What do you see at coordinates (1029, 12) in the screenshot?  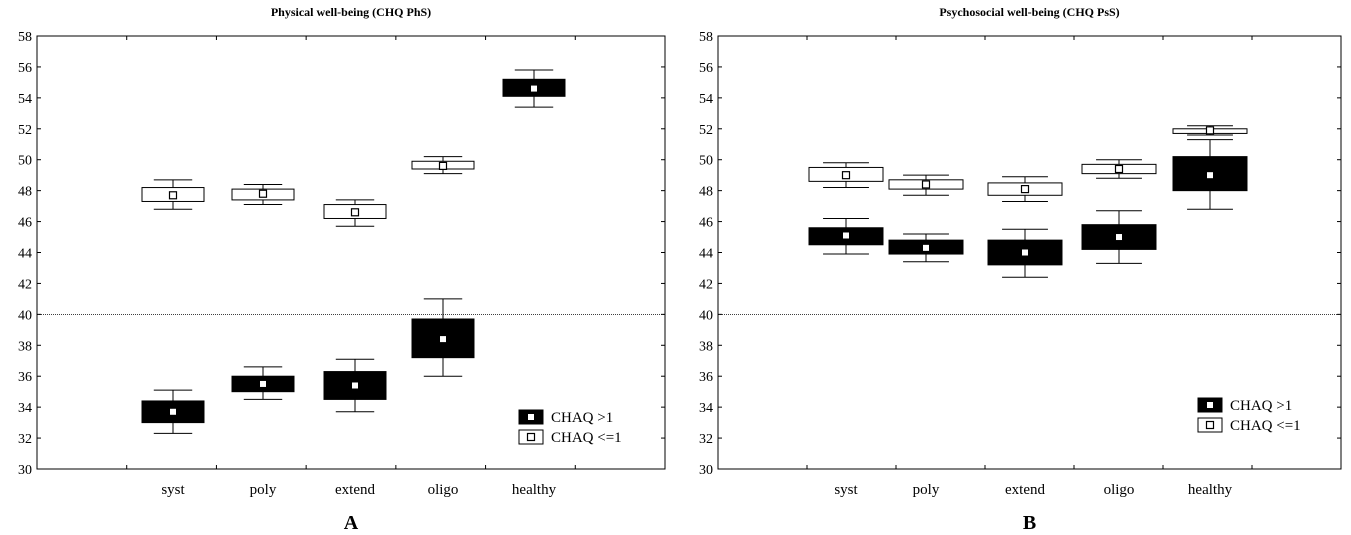 I see `chart-title: Psychosocial well-being (CHQ PsS)` at bounding box center [1029, 12].